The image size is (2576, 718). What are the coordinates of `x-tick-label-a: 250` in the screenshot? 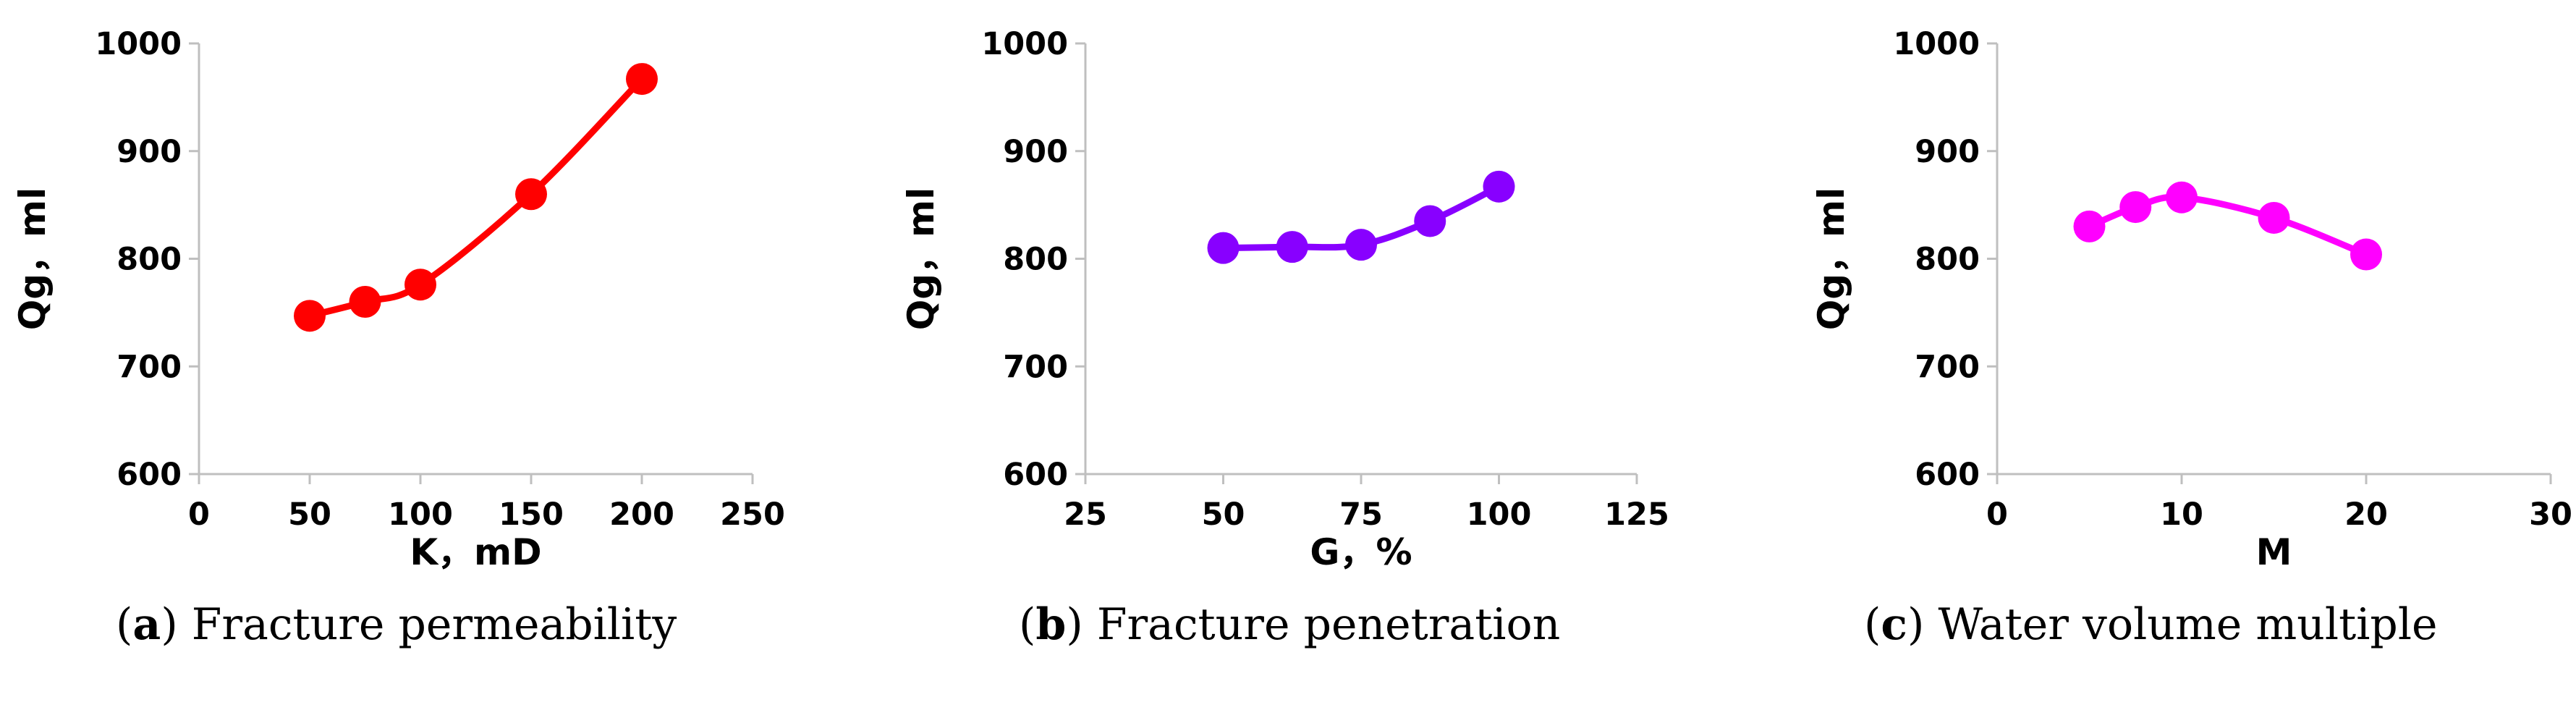 It's located at (753, 515).